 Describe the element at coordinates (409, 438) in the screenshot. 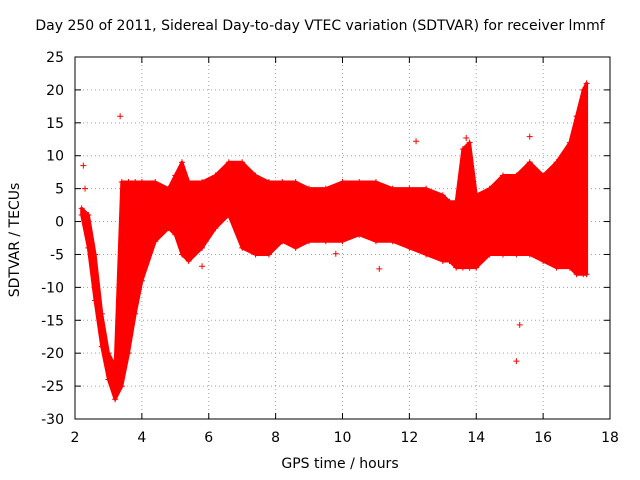

I see `x-tick-label: 12` at that location.